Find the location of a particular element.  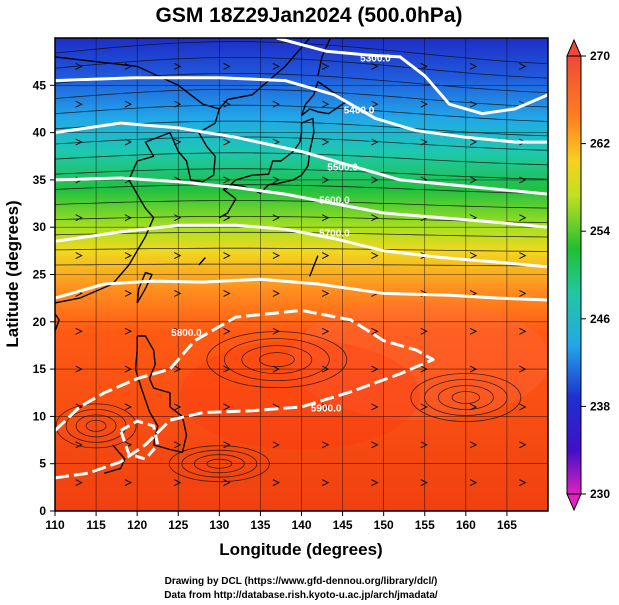

y-tick-label: 20 is located at coordinates (40, 322).